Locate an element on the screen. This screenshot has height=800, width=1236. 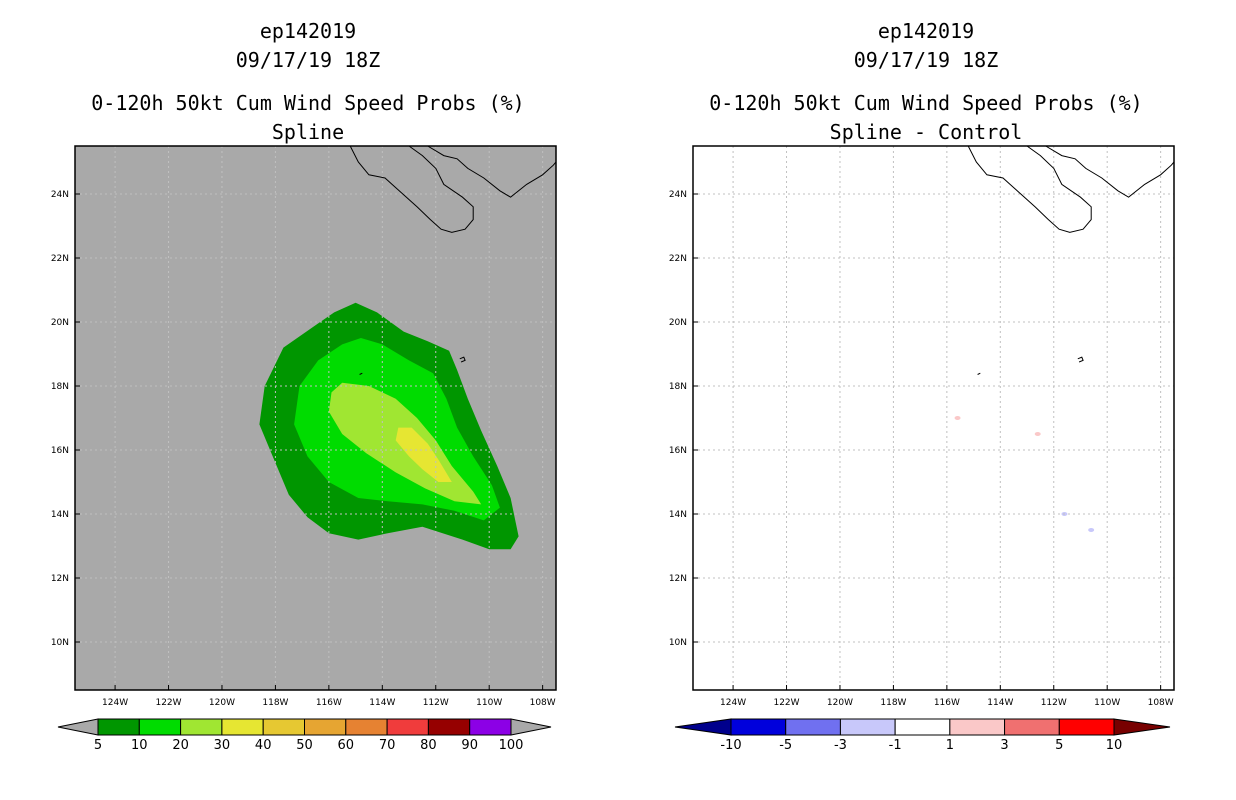
colorbar-label-100: 100 is located at coordinates (511, 745).